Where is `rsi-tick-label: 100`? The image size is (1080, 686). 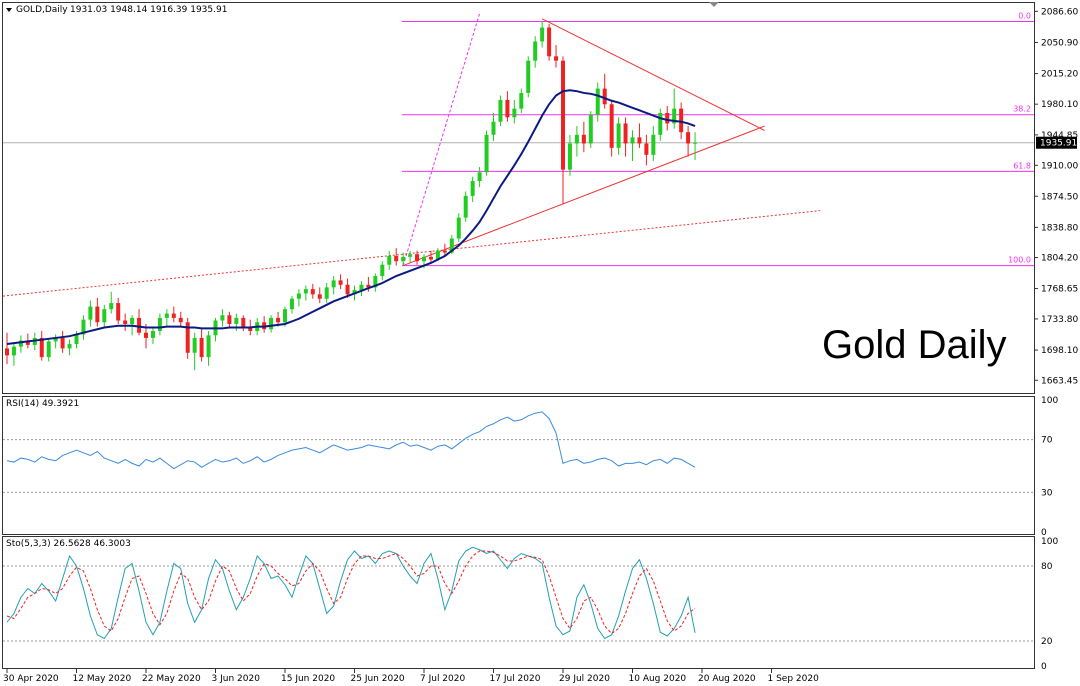 rsi-tick-label: 100 is located at coordinates (1049, 401).